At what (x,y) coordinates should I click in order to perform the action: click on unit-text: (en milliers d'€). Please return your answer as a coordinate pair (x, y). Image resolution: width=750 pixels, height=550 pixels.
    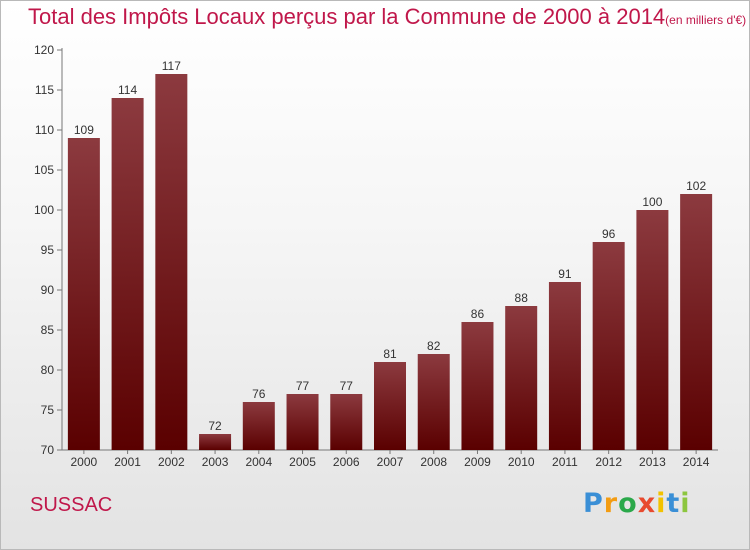
    Looking at the image, I should click on (706, 20).